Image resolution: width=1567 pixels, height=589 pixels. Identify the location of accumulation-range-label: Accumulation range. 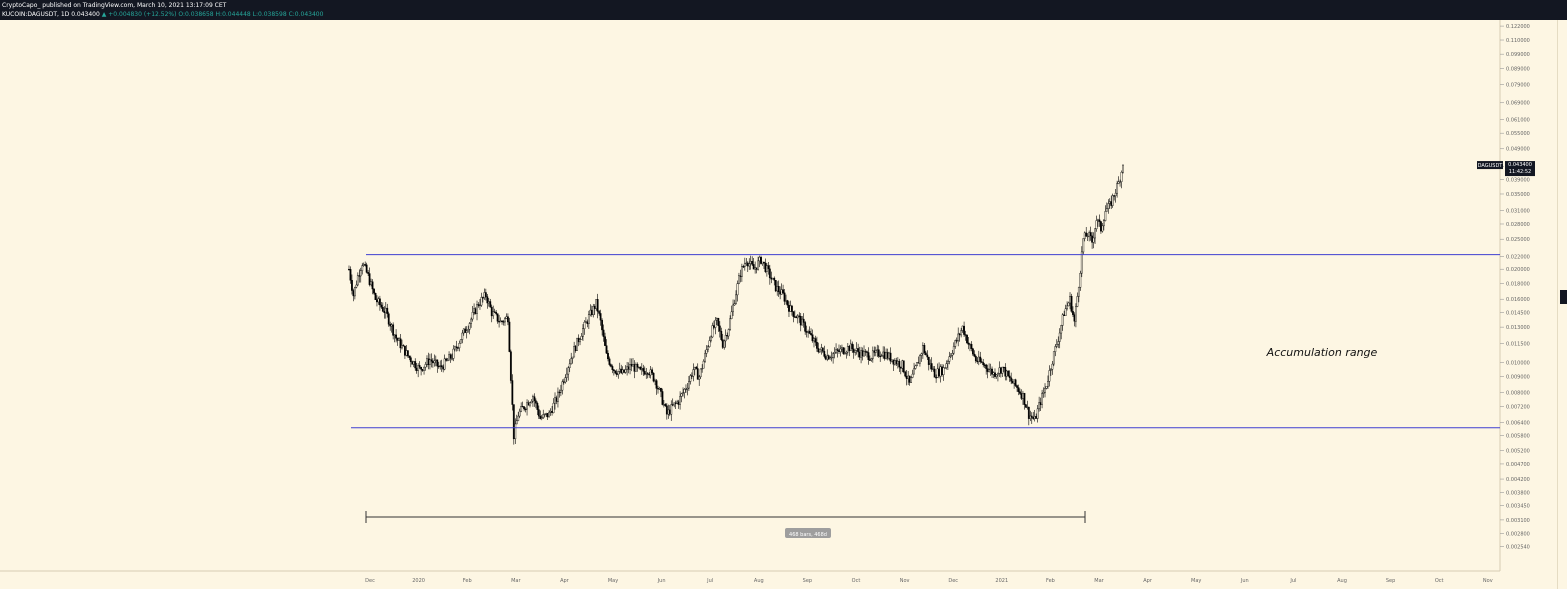
(1322, 352).